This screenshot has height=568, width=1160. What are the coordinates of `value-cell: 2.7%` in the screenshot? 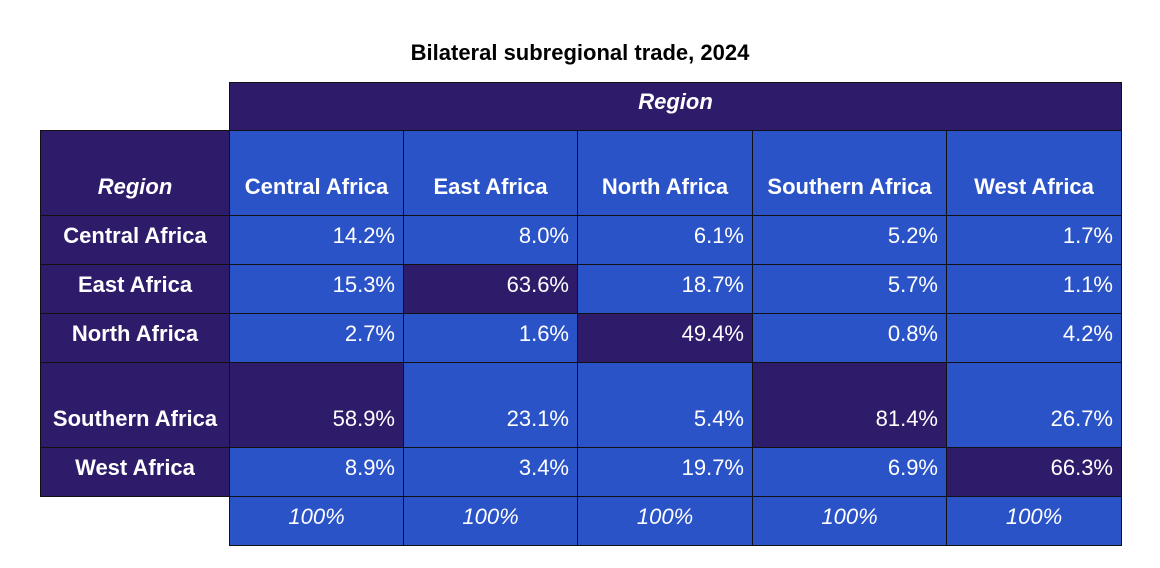 It's located at (316, 338).